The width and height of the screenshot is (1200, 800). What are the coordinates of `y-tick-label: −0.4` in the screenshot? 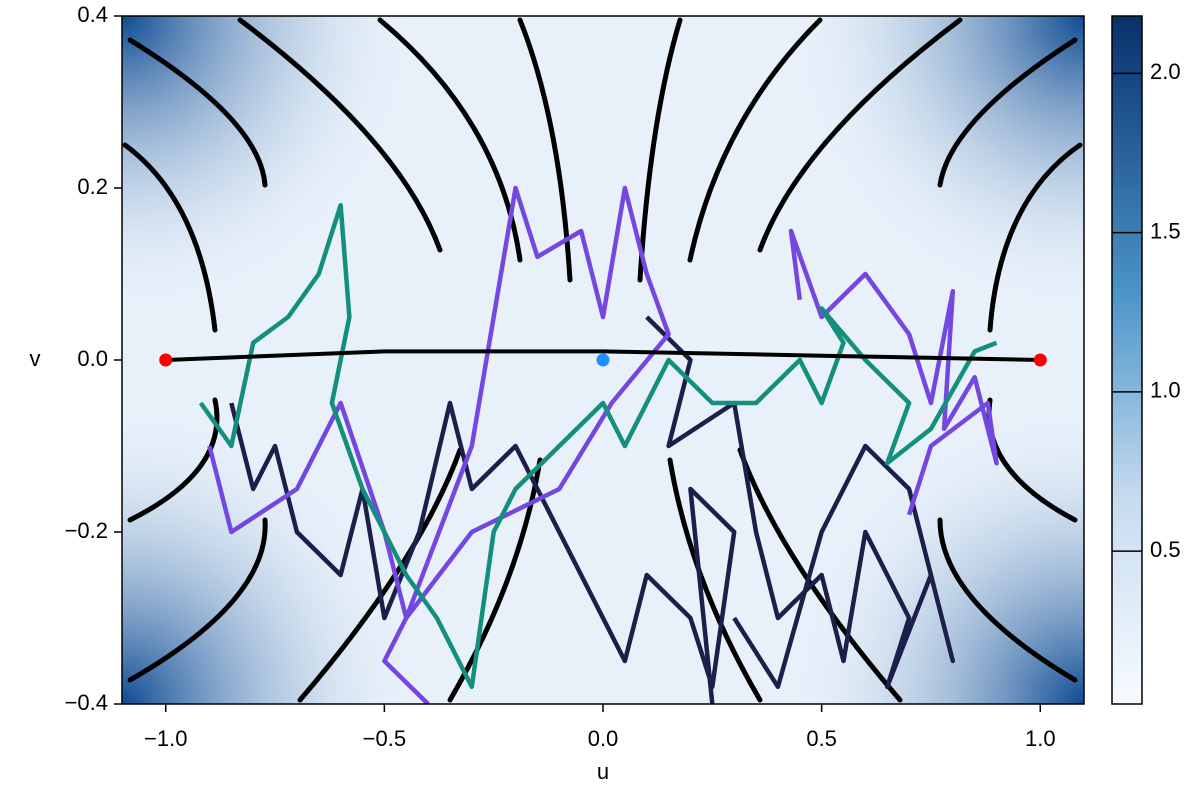 It's located at (86, 702).